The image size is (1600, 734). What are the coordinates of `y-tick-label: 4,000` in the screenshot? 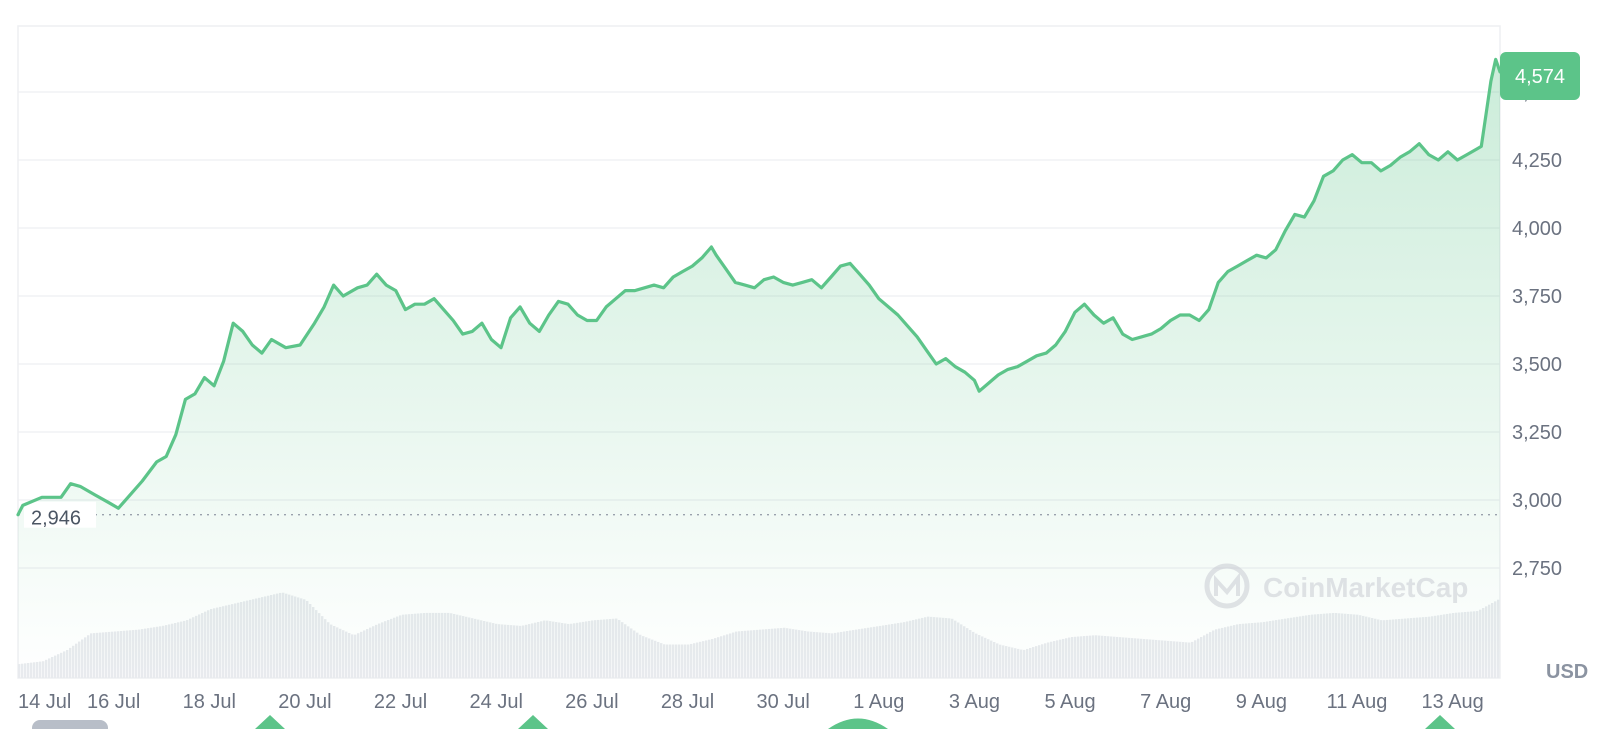 It's located at (1537, 229).